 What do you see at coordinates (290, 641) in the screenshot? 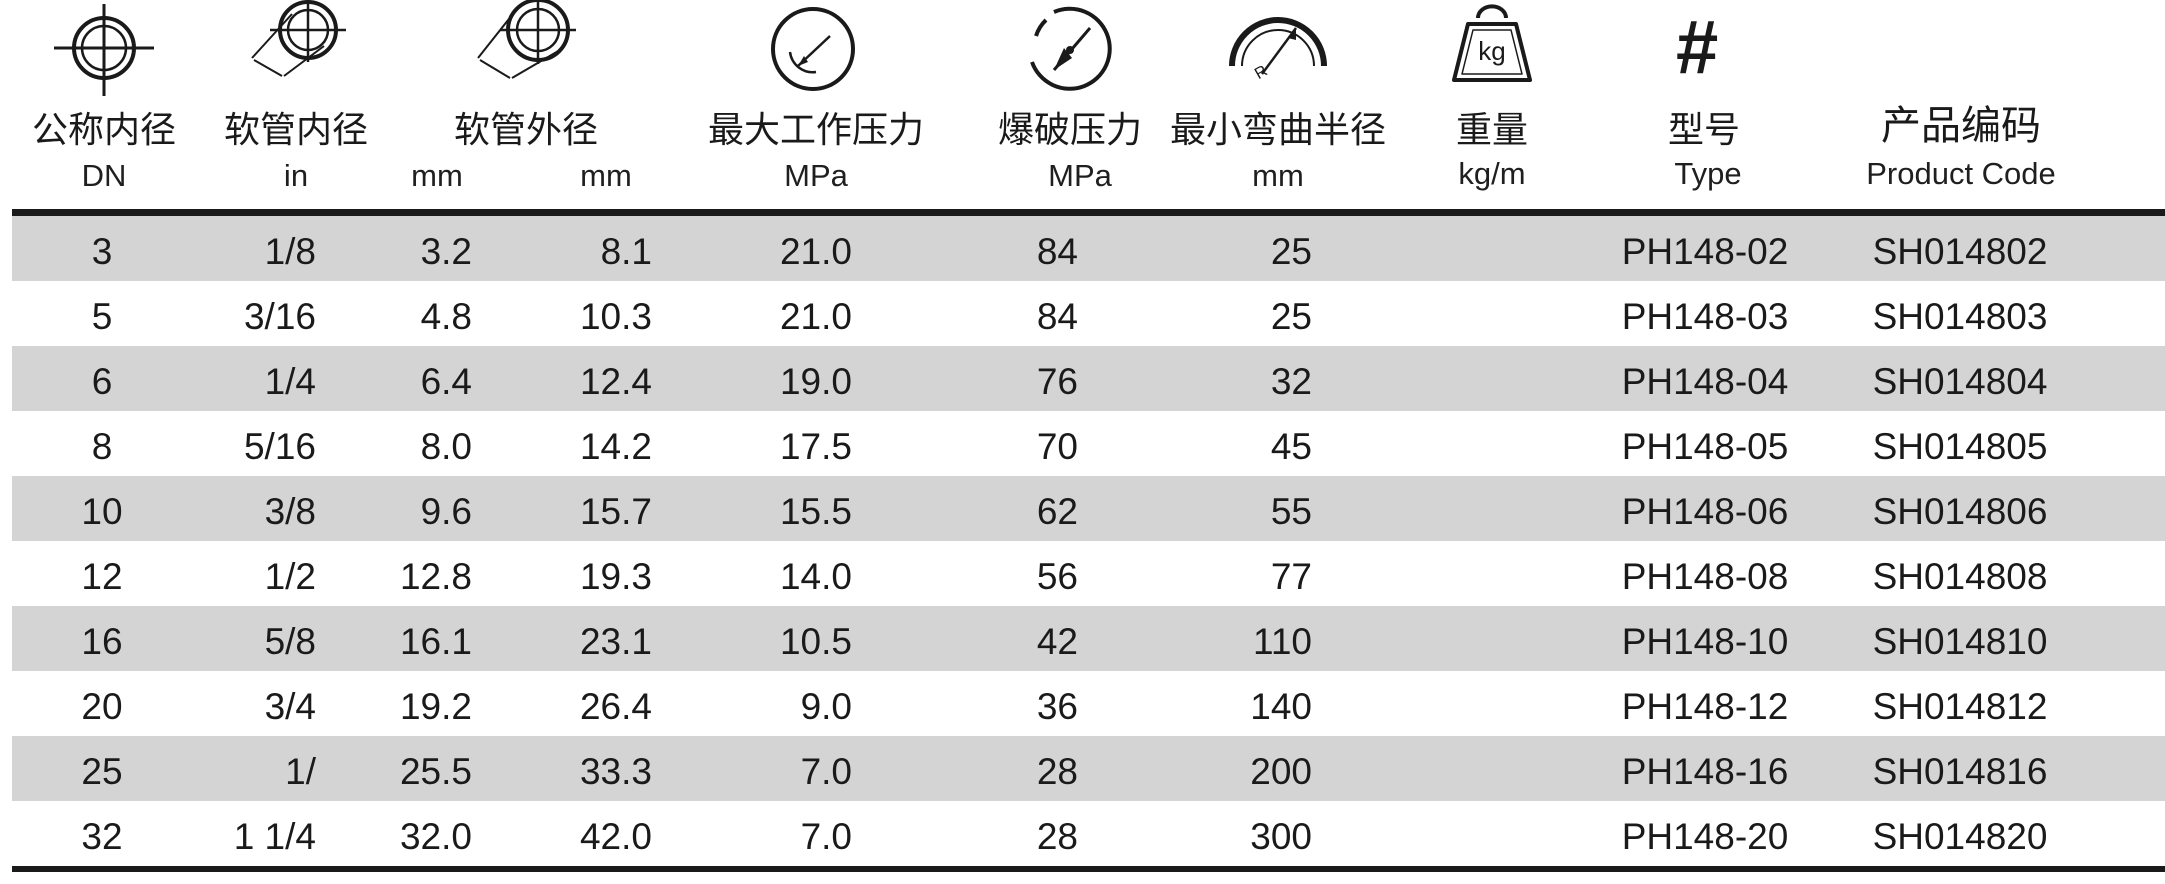
I see `cell-id-in: 5/8` at bounding box center [290, 641].